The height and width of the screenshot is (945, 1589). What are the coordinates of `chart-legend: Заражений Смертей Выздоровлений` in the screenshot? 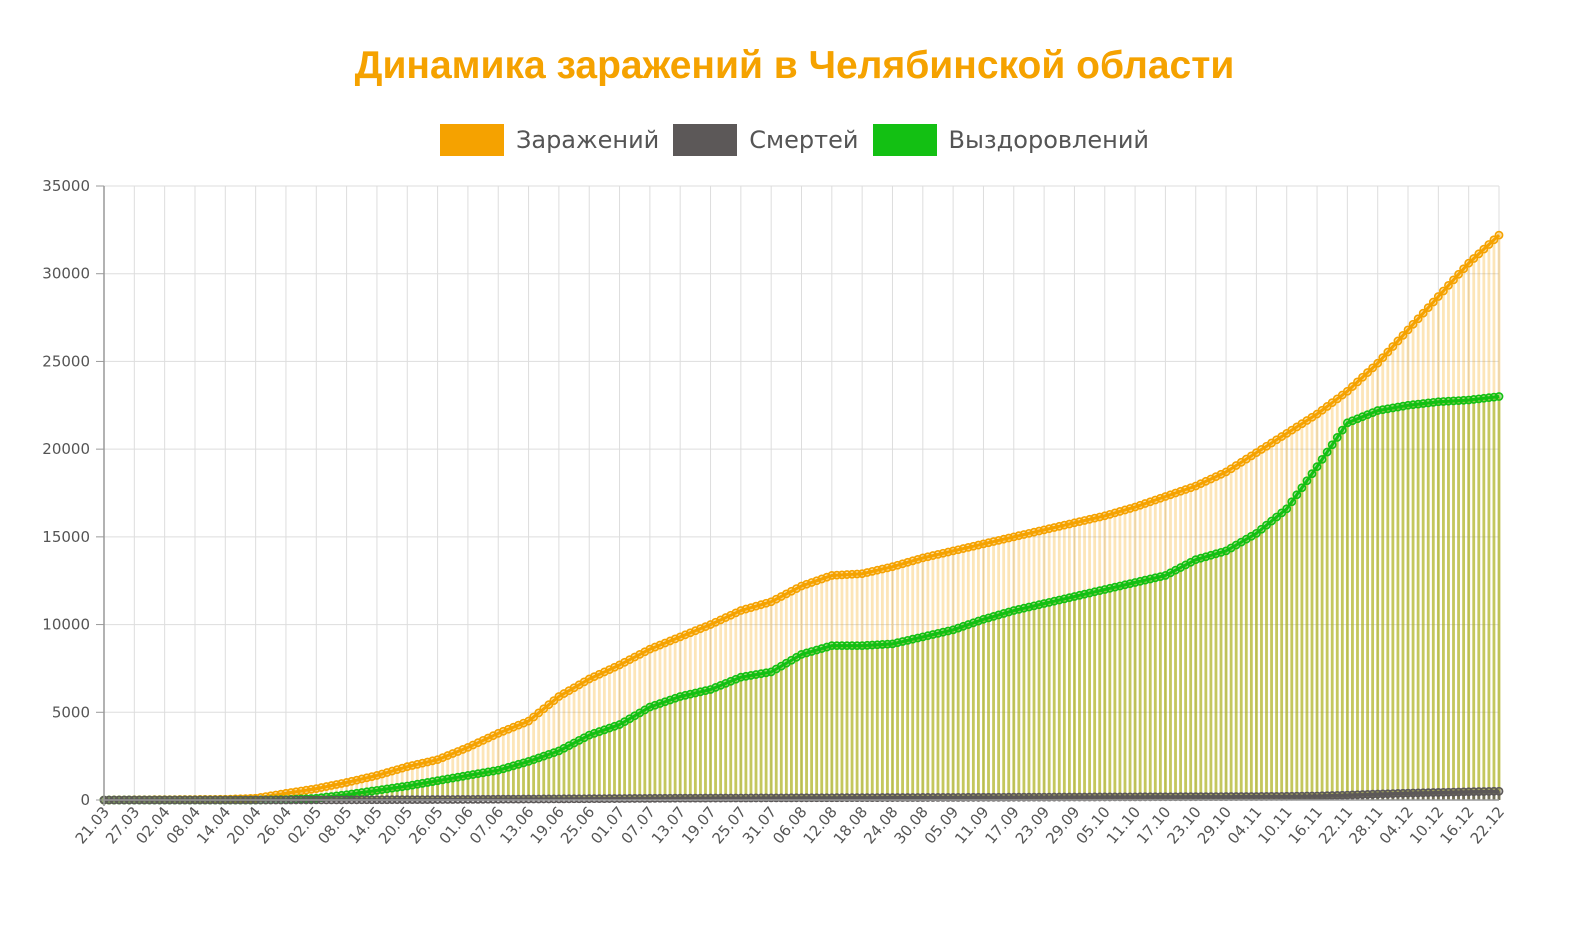 It's located at (794, 140).